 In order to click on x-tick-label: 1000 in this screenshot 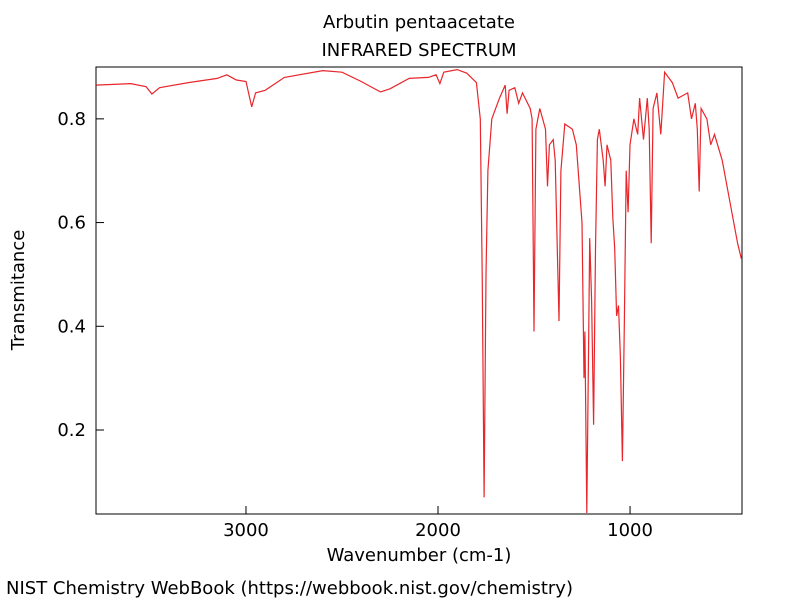, I will do `click(630, 530)`.